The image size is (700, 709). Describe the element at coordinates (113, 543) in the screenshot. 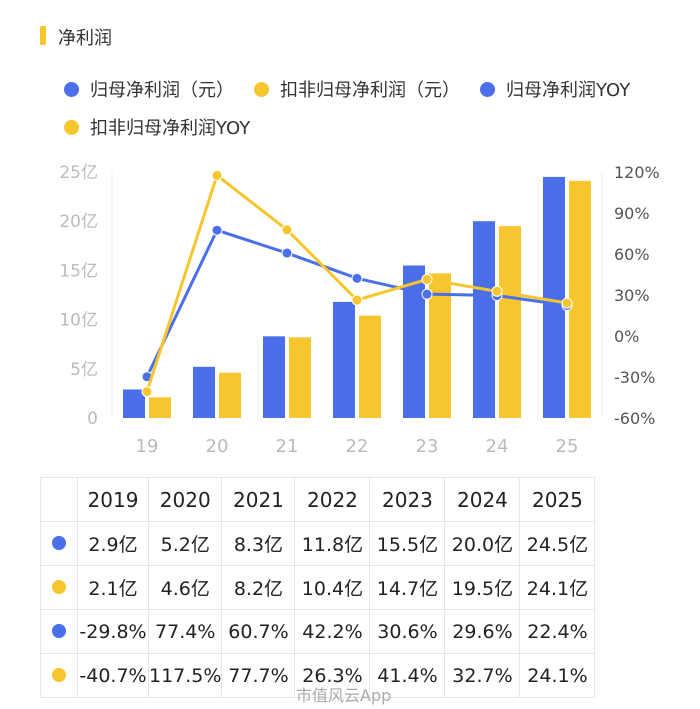

I see `table-cell: 2.9亿` at that location.